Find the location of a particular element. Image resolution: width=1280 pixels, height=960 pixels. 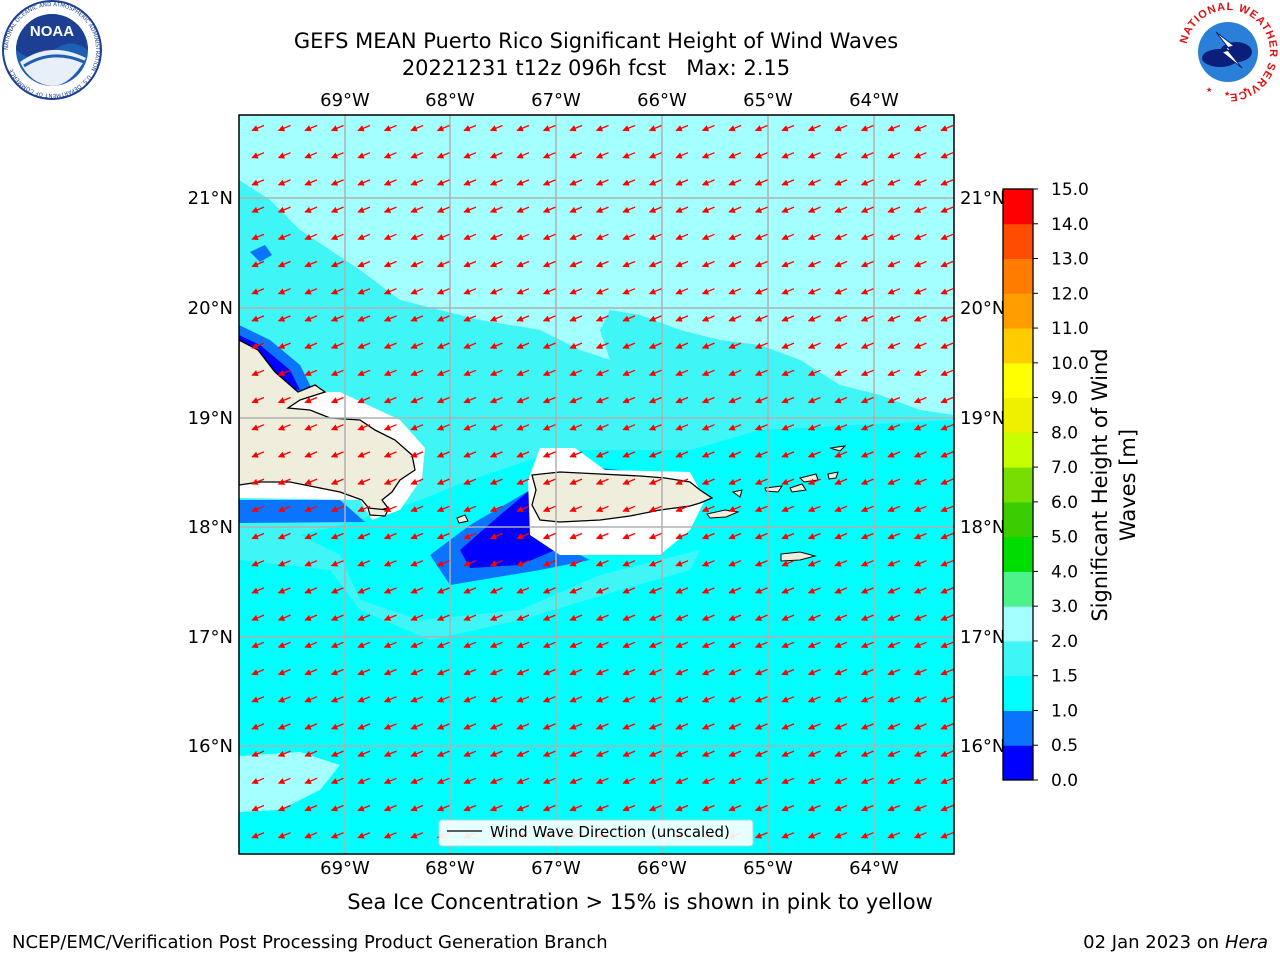

lat-label-right: 16°N is located at coordinates (982, 746).